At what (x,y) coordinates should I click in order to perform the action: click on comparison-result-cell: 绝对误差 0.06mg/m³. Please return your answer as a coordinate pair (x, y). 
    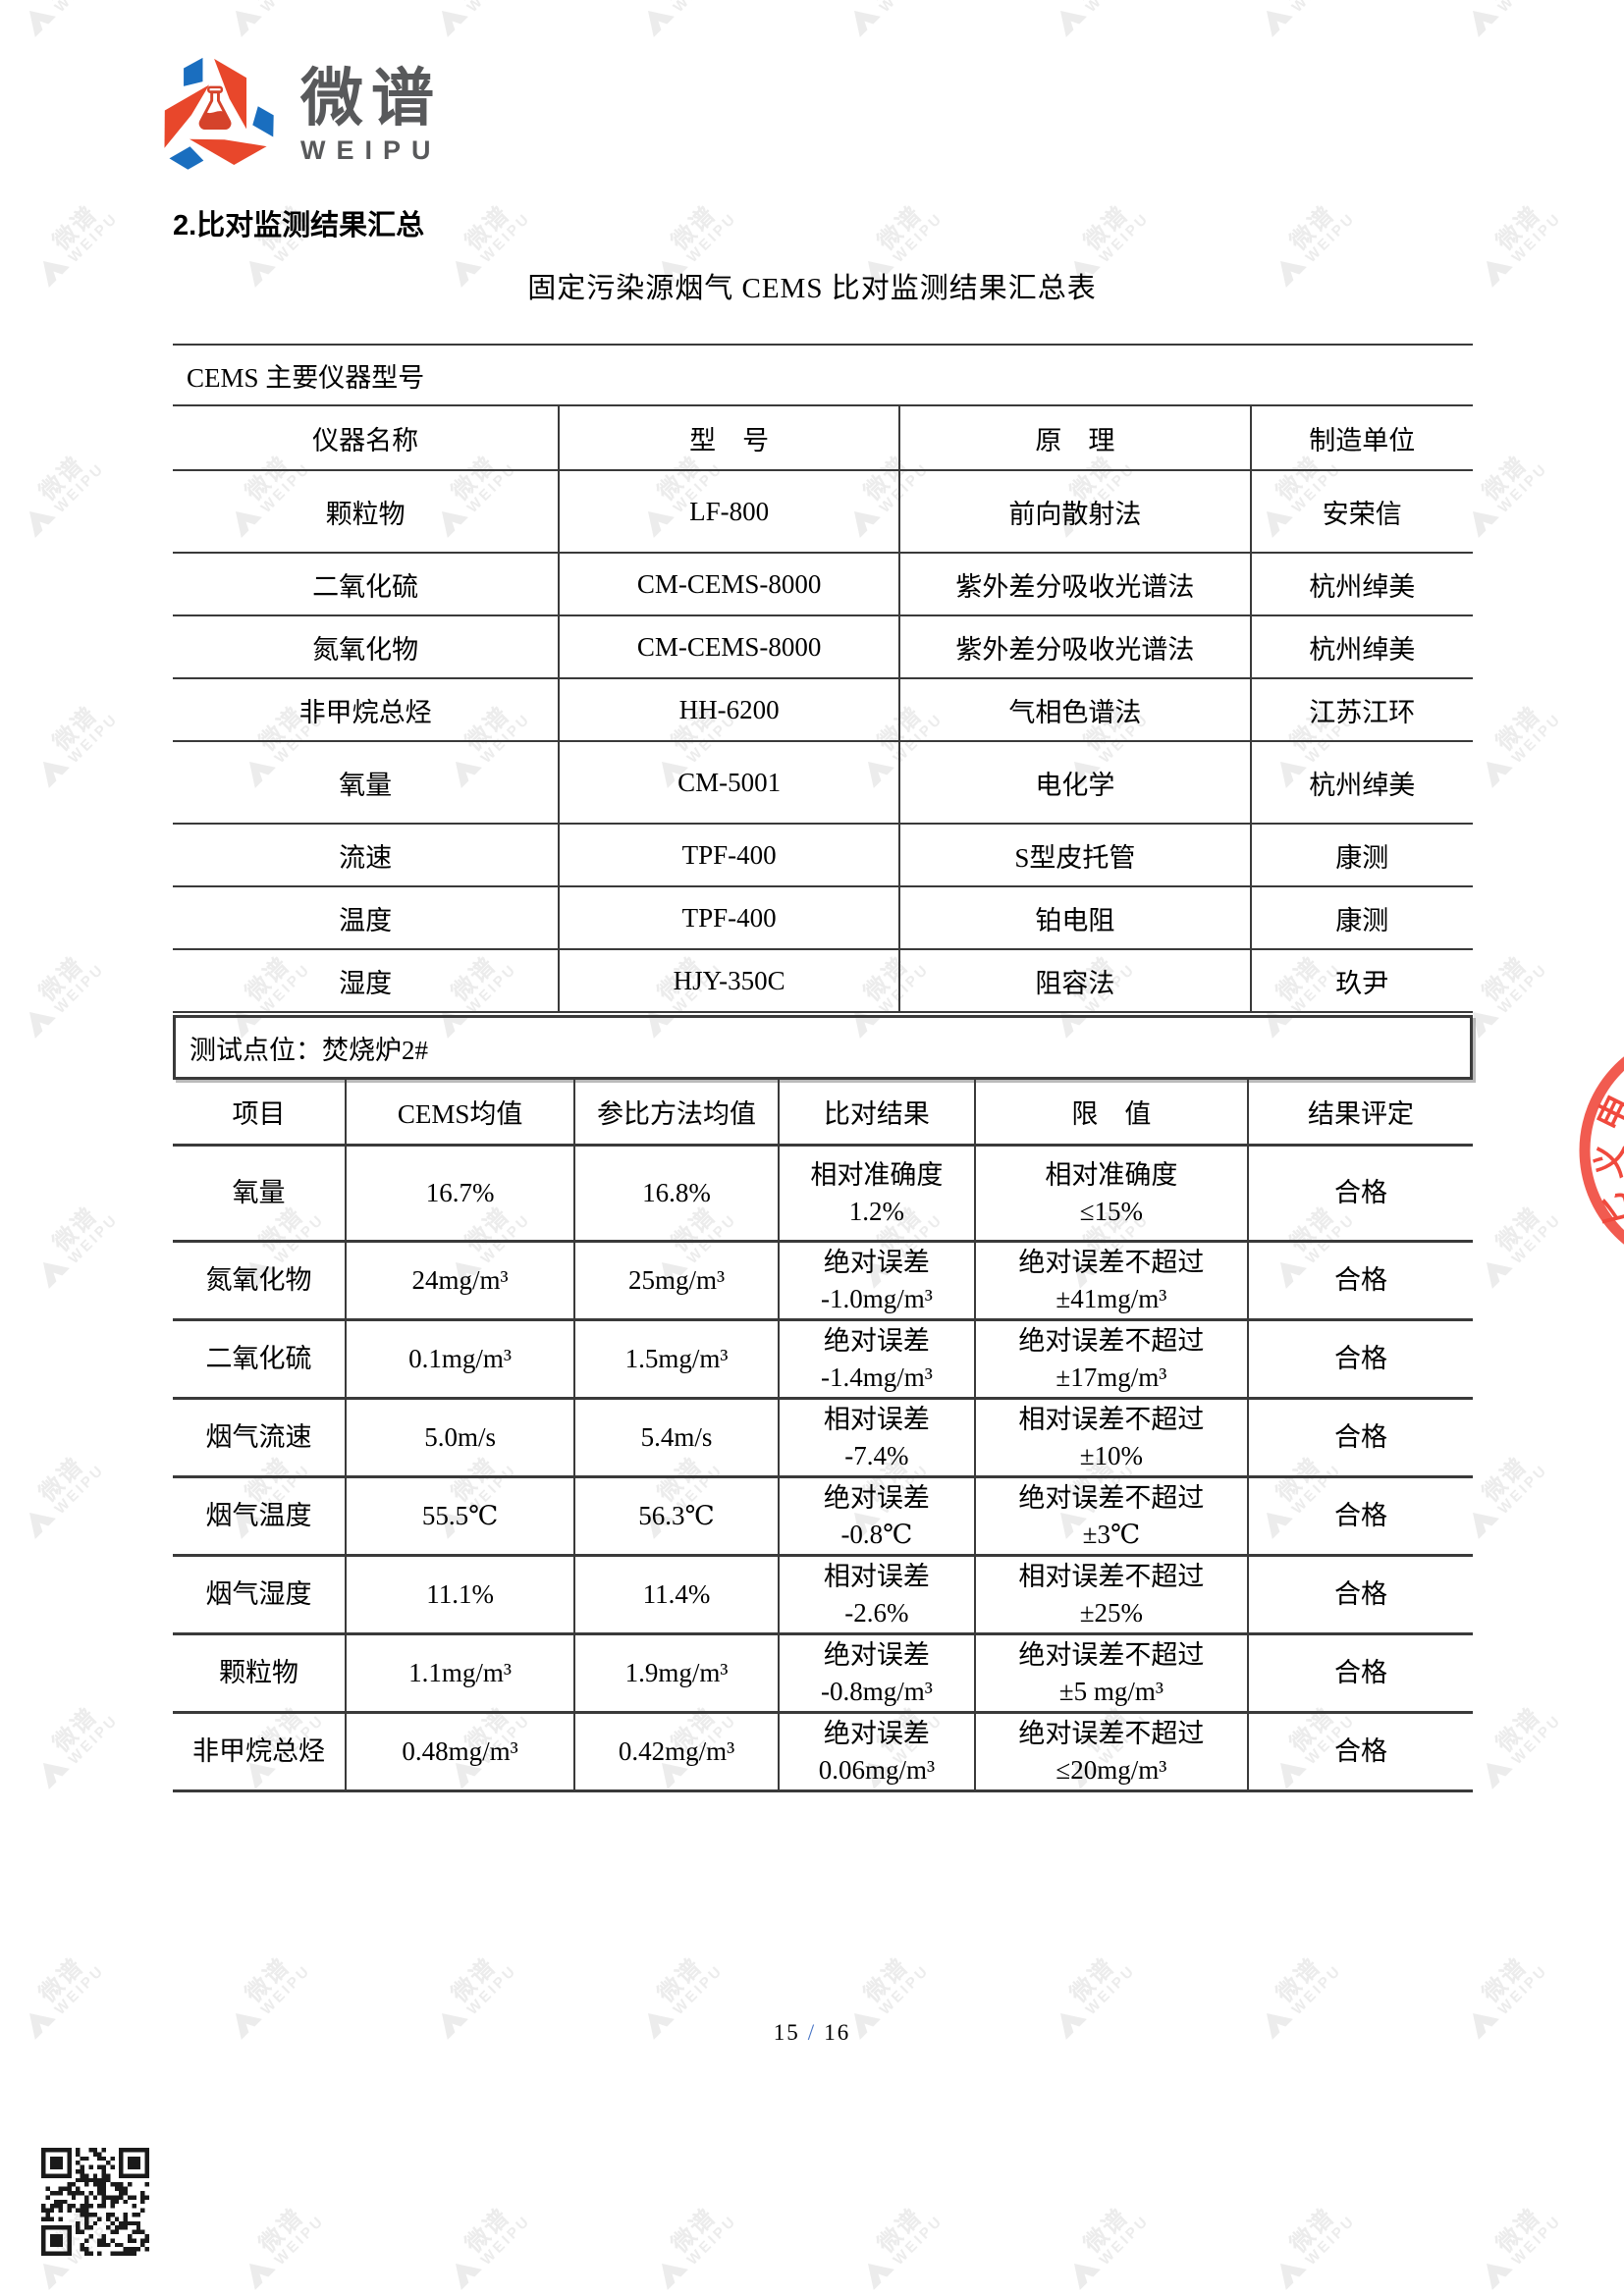
    Looking at the image, I should click on (876, 1751).